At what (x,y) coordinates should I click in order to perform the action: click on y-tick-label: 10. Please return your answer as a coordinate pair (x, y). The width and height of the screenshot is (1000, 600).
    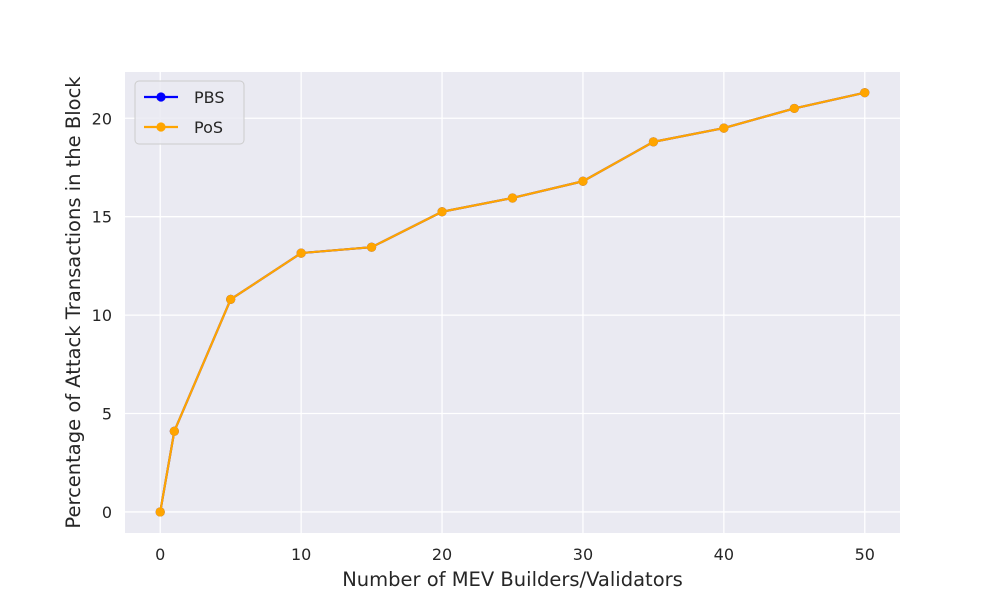
    Looking at the image, I should click on (102, 315).